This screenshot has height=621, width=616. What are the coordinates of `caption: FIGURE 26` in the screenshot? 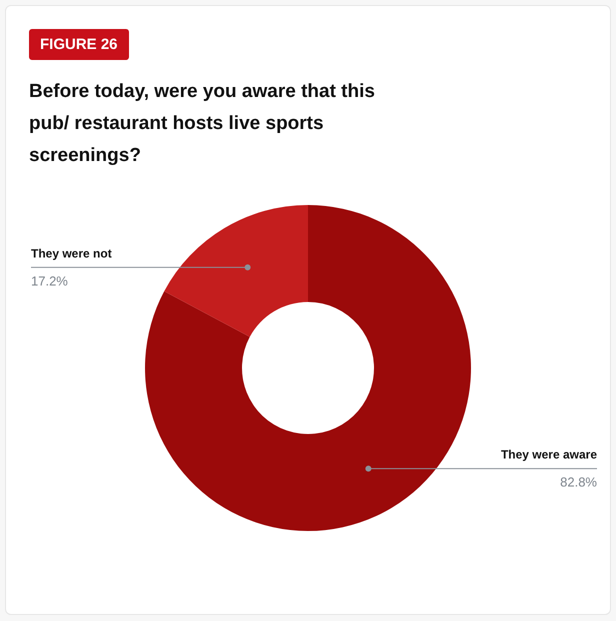 It's located at (79, 44).